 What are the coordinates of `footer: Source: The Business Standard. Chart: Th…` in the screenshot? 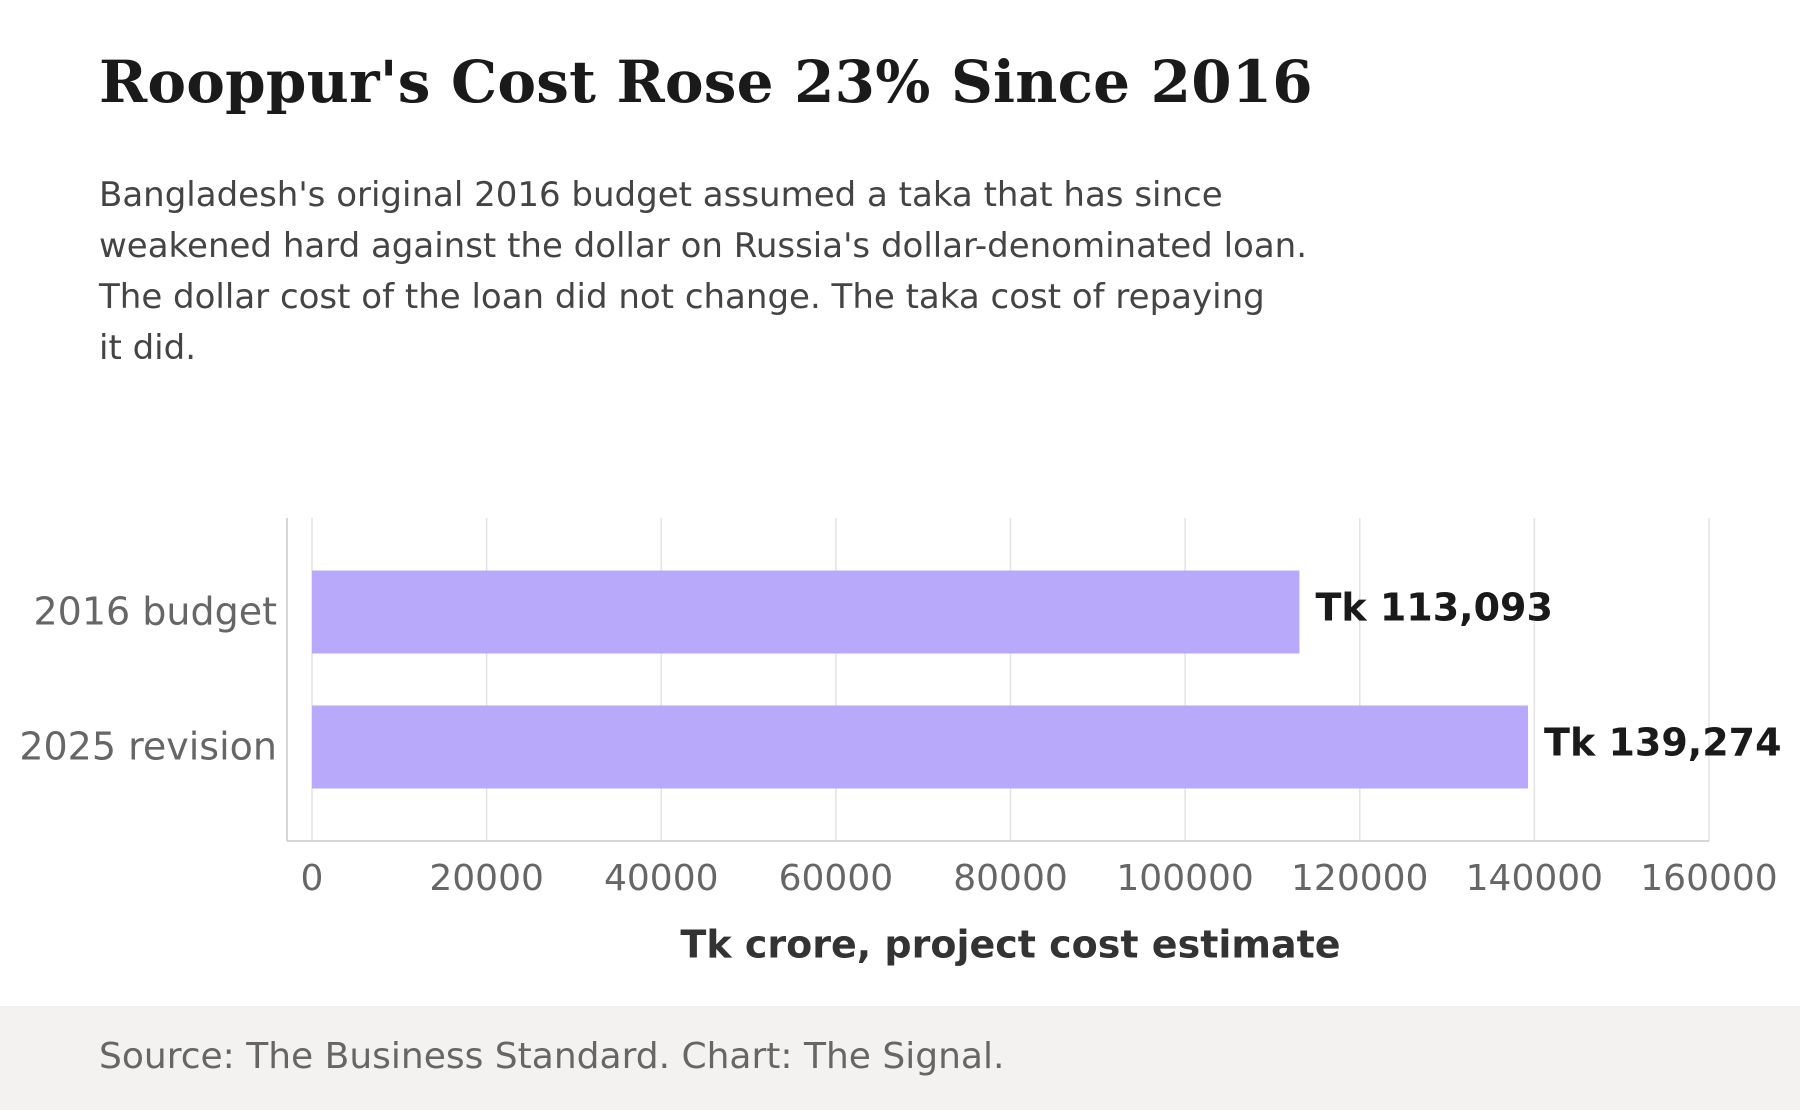 It's located at (900, 1058).